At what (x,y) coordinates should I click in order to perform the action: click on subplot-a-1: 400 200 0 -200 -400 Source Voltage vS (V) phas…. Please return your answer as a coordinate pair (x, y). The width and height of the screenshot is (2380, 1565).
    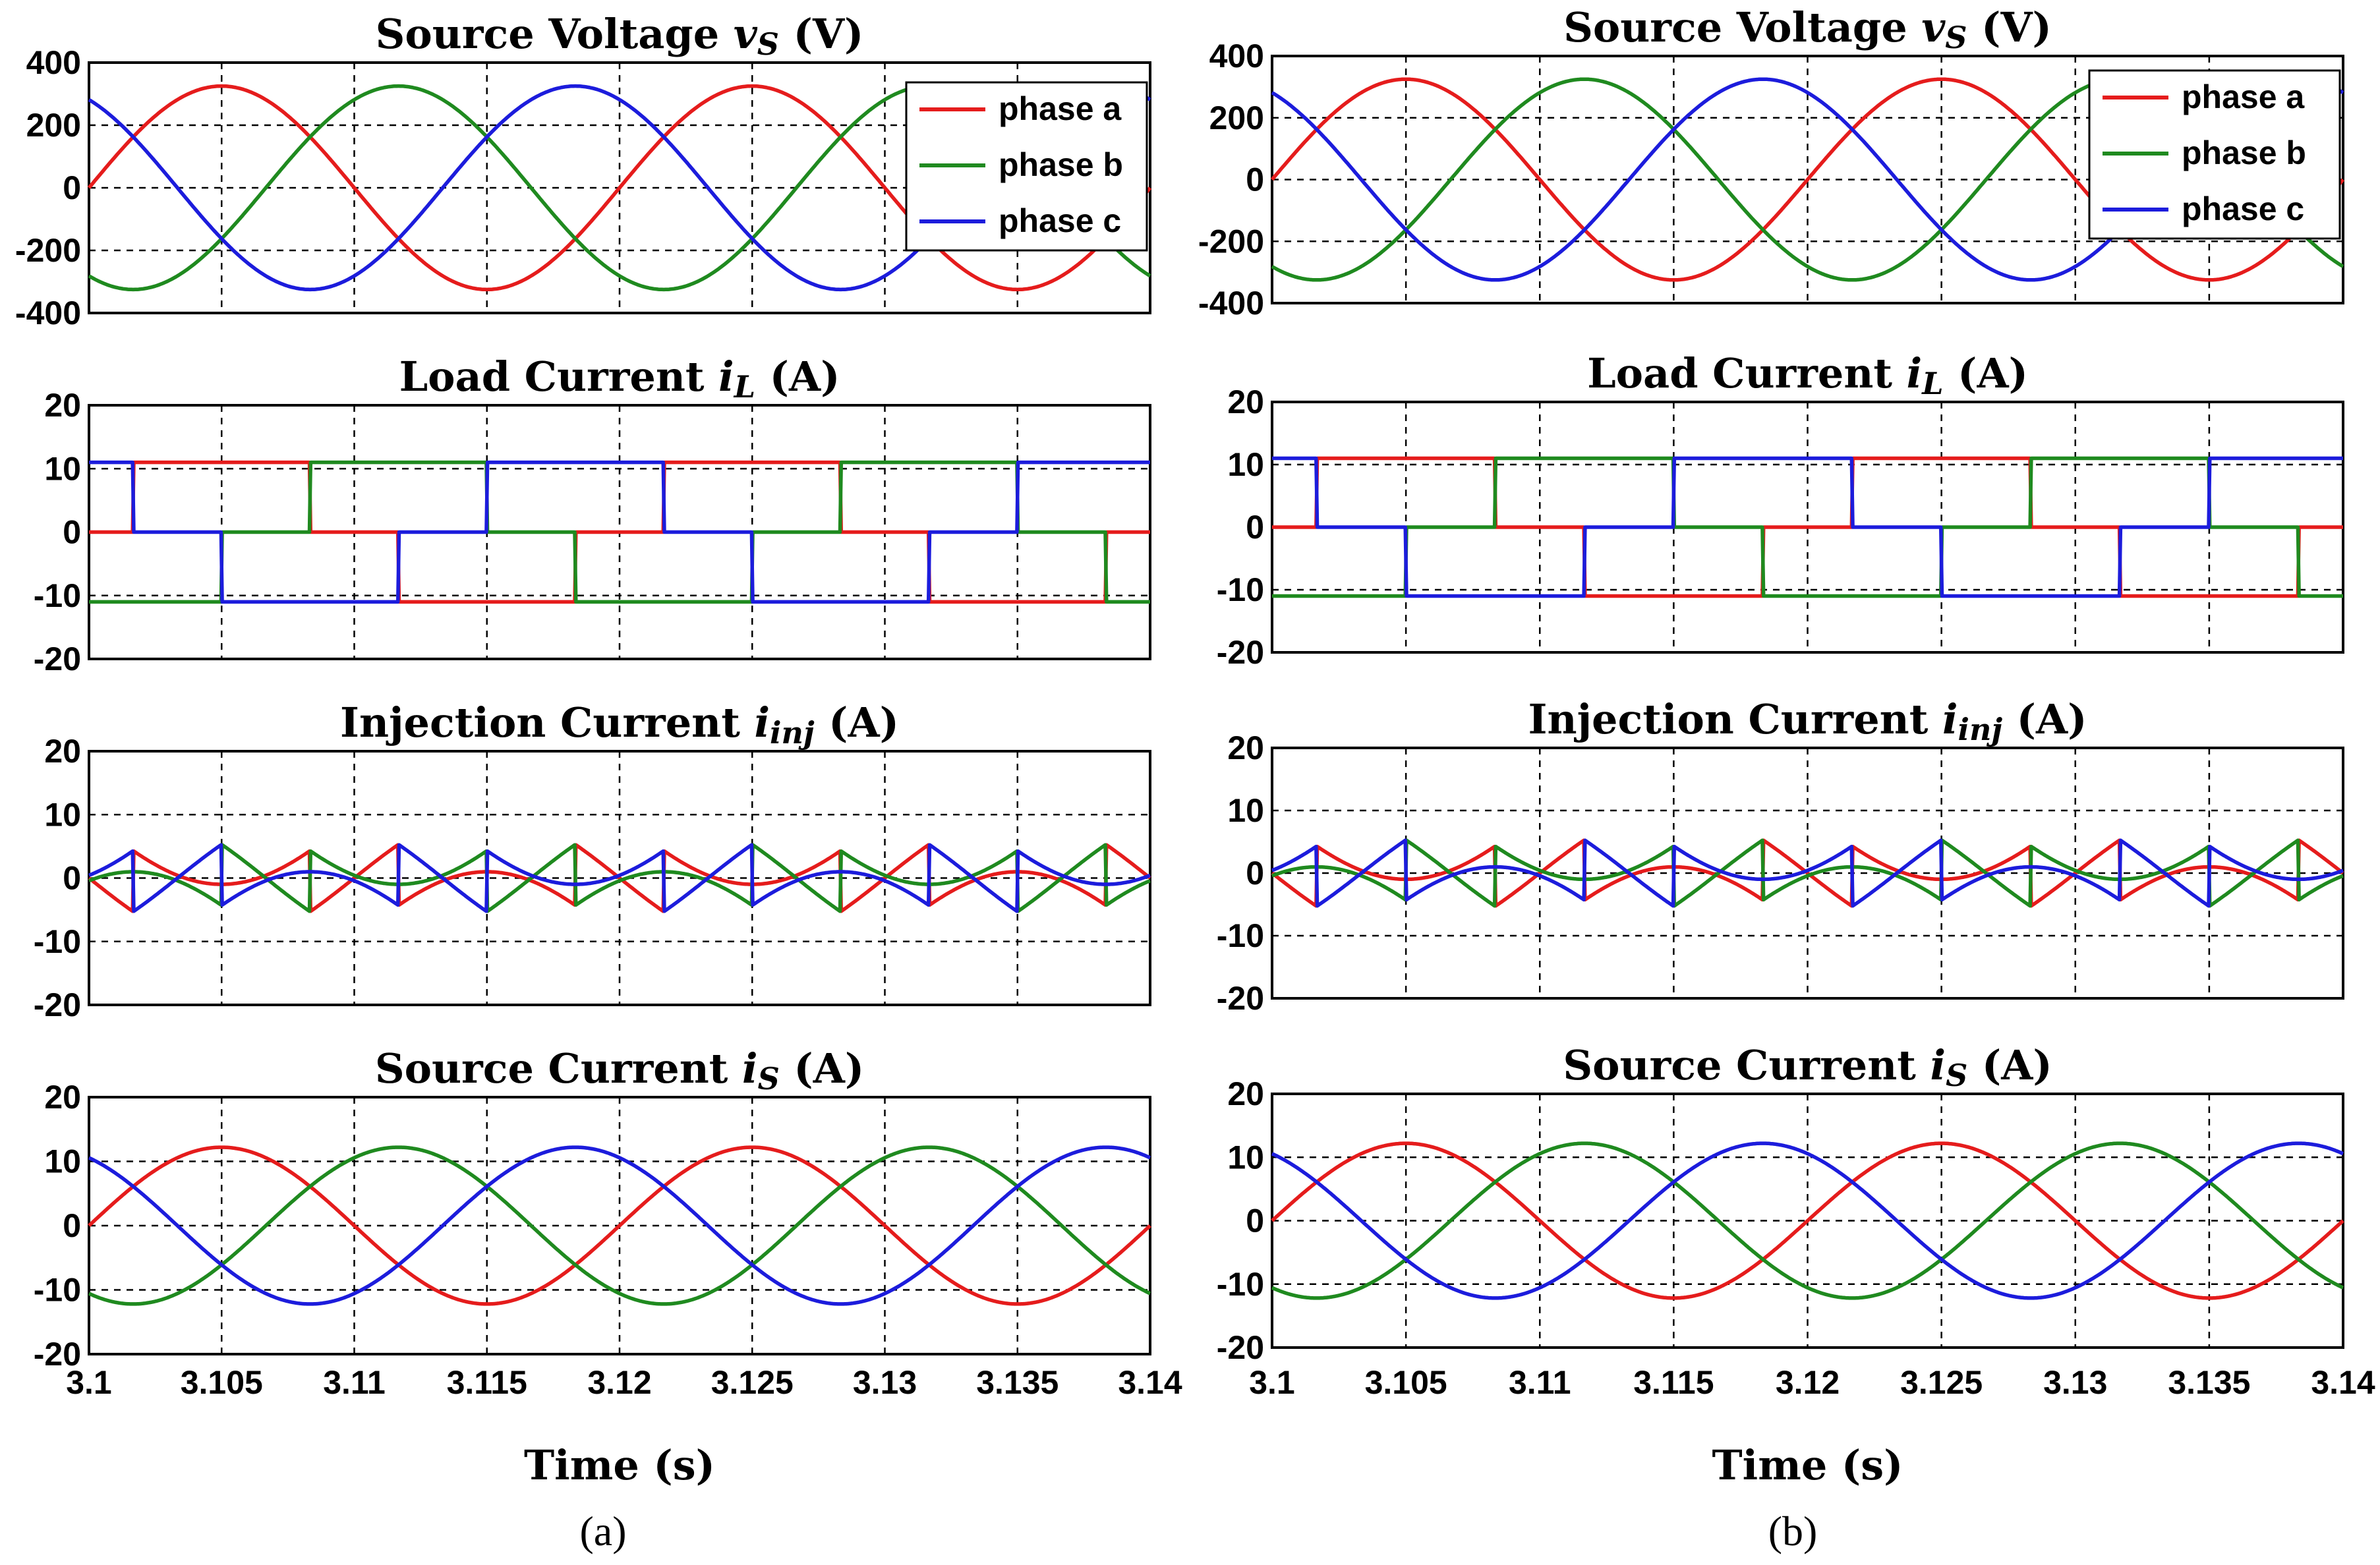
    Looking at the image, I should click on (583, 170).